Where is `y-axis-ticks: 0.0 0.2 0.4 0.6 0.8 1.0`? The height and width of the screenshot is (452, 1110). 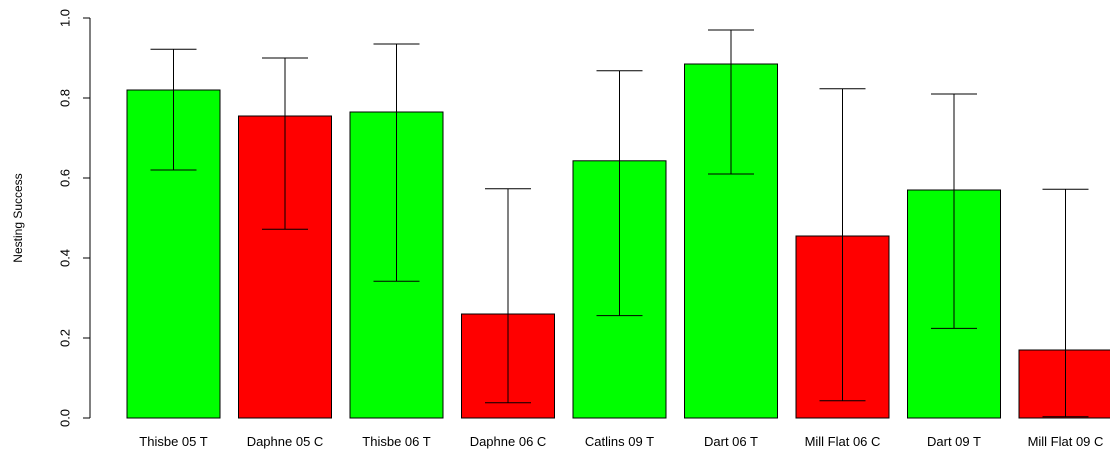 y-axis-ticks: 0.0 0.2 0.4 0.6 0.8 1.0 is located at coordinates (74, 218).